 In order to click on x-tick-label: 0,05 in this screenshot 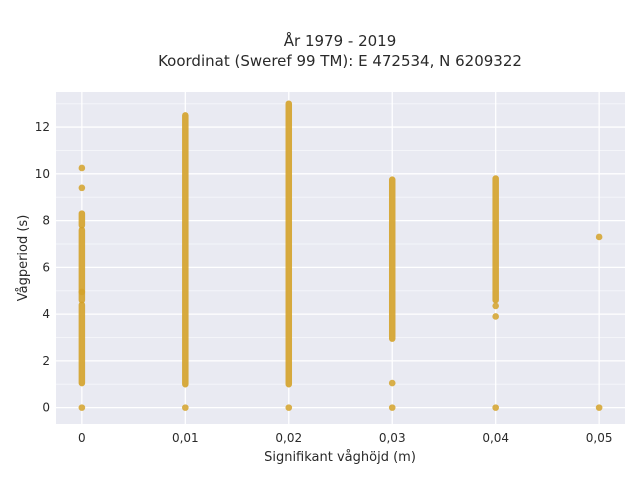, I will do `click(599, 438)`.